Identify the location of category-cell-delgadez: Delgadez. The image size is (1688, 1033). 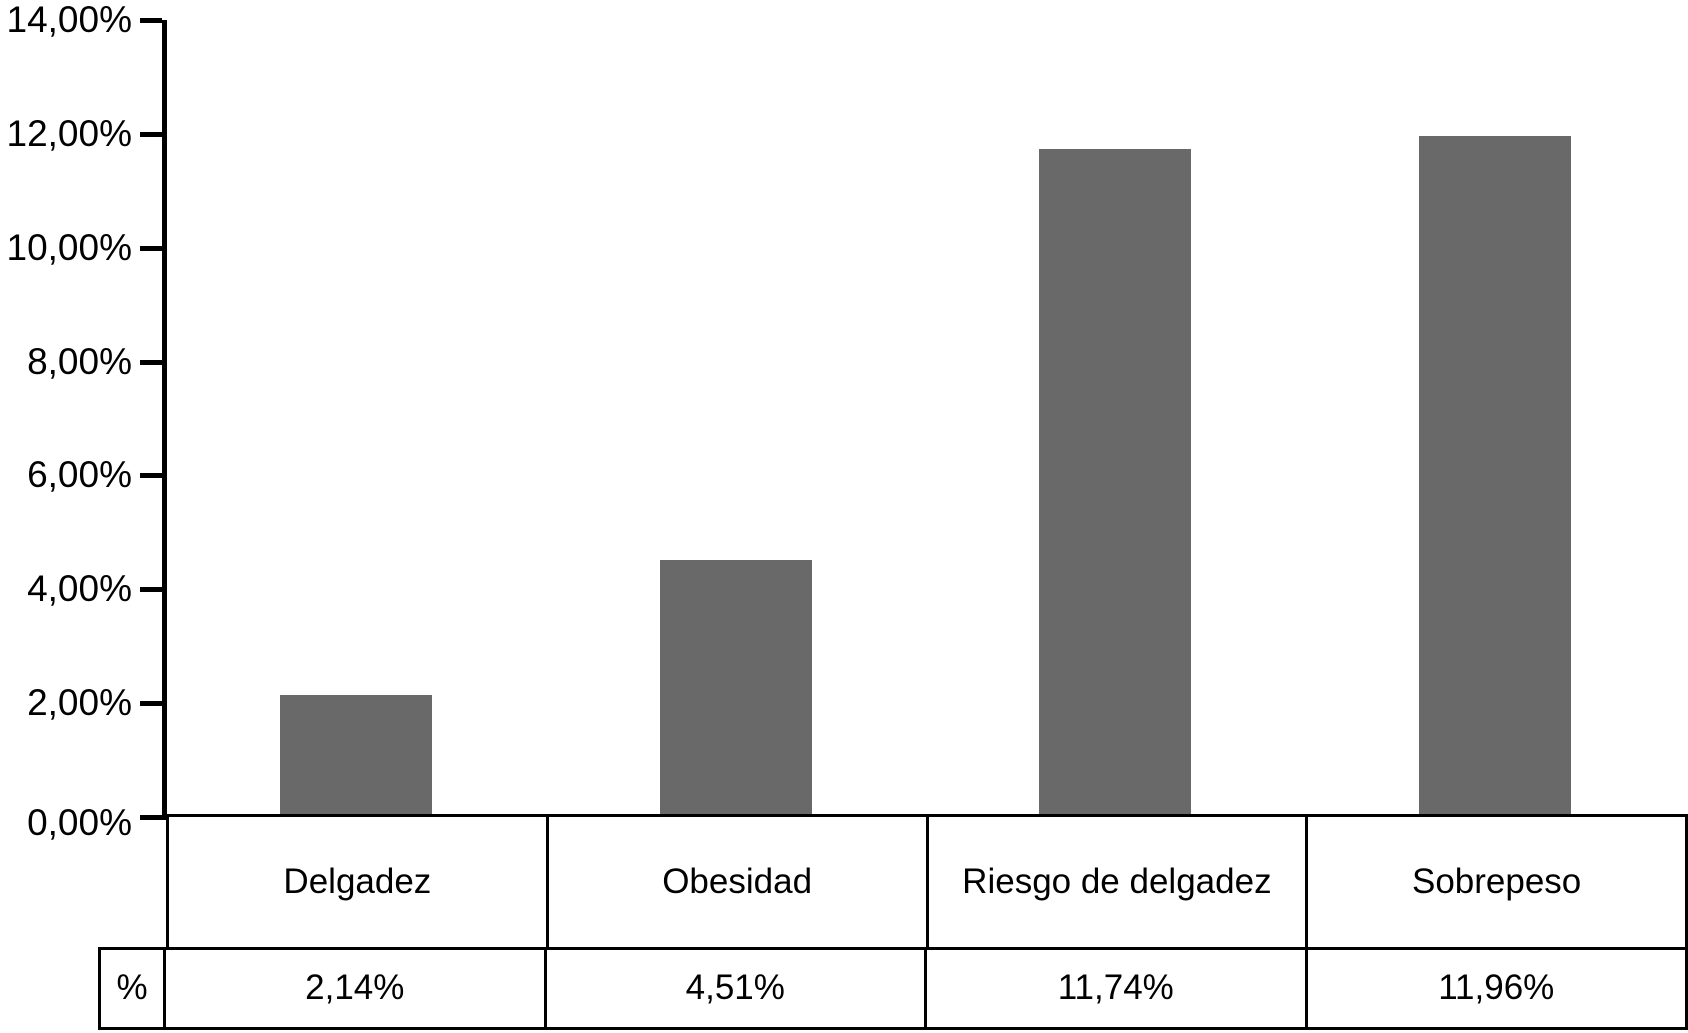
(357, 882).